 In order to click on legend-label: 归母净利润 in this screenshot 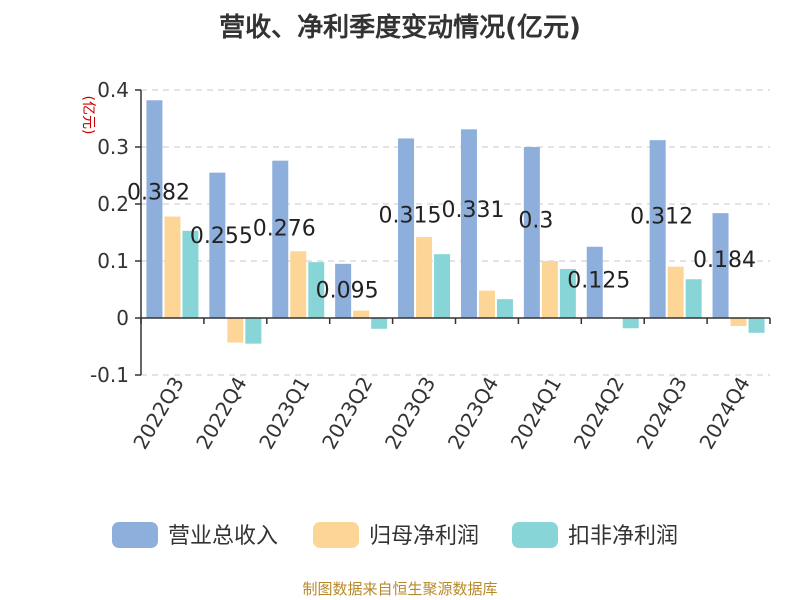, I will do `click(424, 536)`.